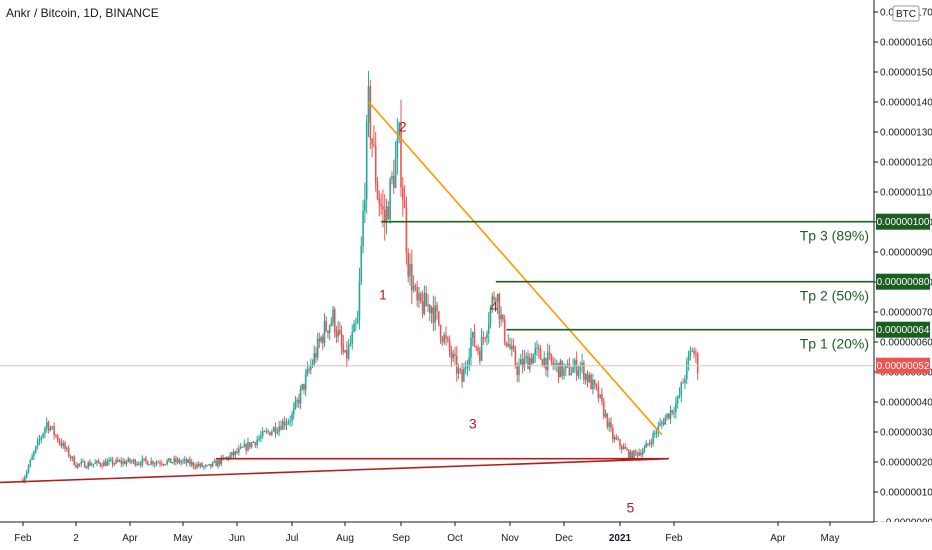 The image size is (932, 550). Describe the element at coordinates (834, 236) in the screenshot. I see `take-profit-caption: Tp 3 (89%)` at that location.